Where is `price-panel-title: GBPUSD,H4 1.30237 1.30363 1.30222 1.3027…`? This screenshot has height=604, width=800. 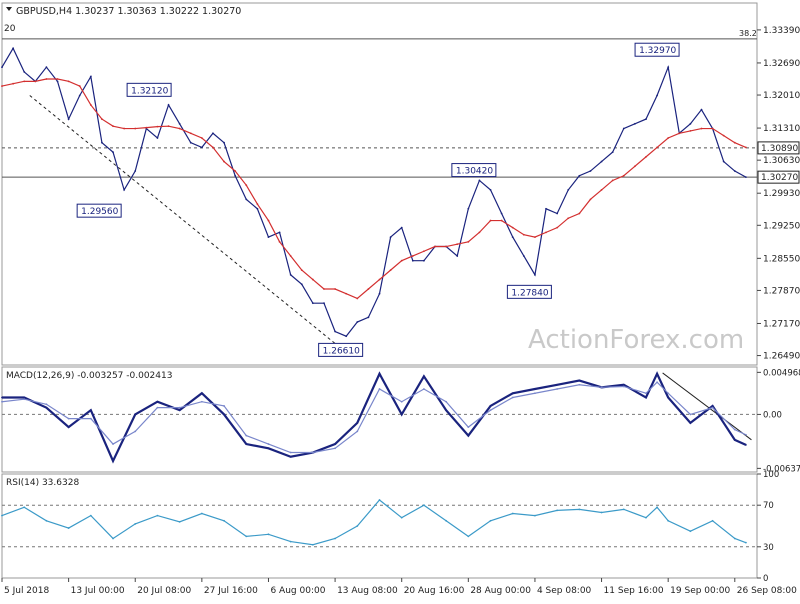
price-panel-title: GBPUSD,H4 1.30237 1.30363 1.30222 1.3027… is located at coordinates (128, 11).